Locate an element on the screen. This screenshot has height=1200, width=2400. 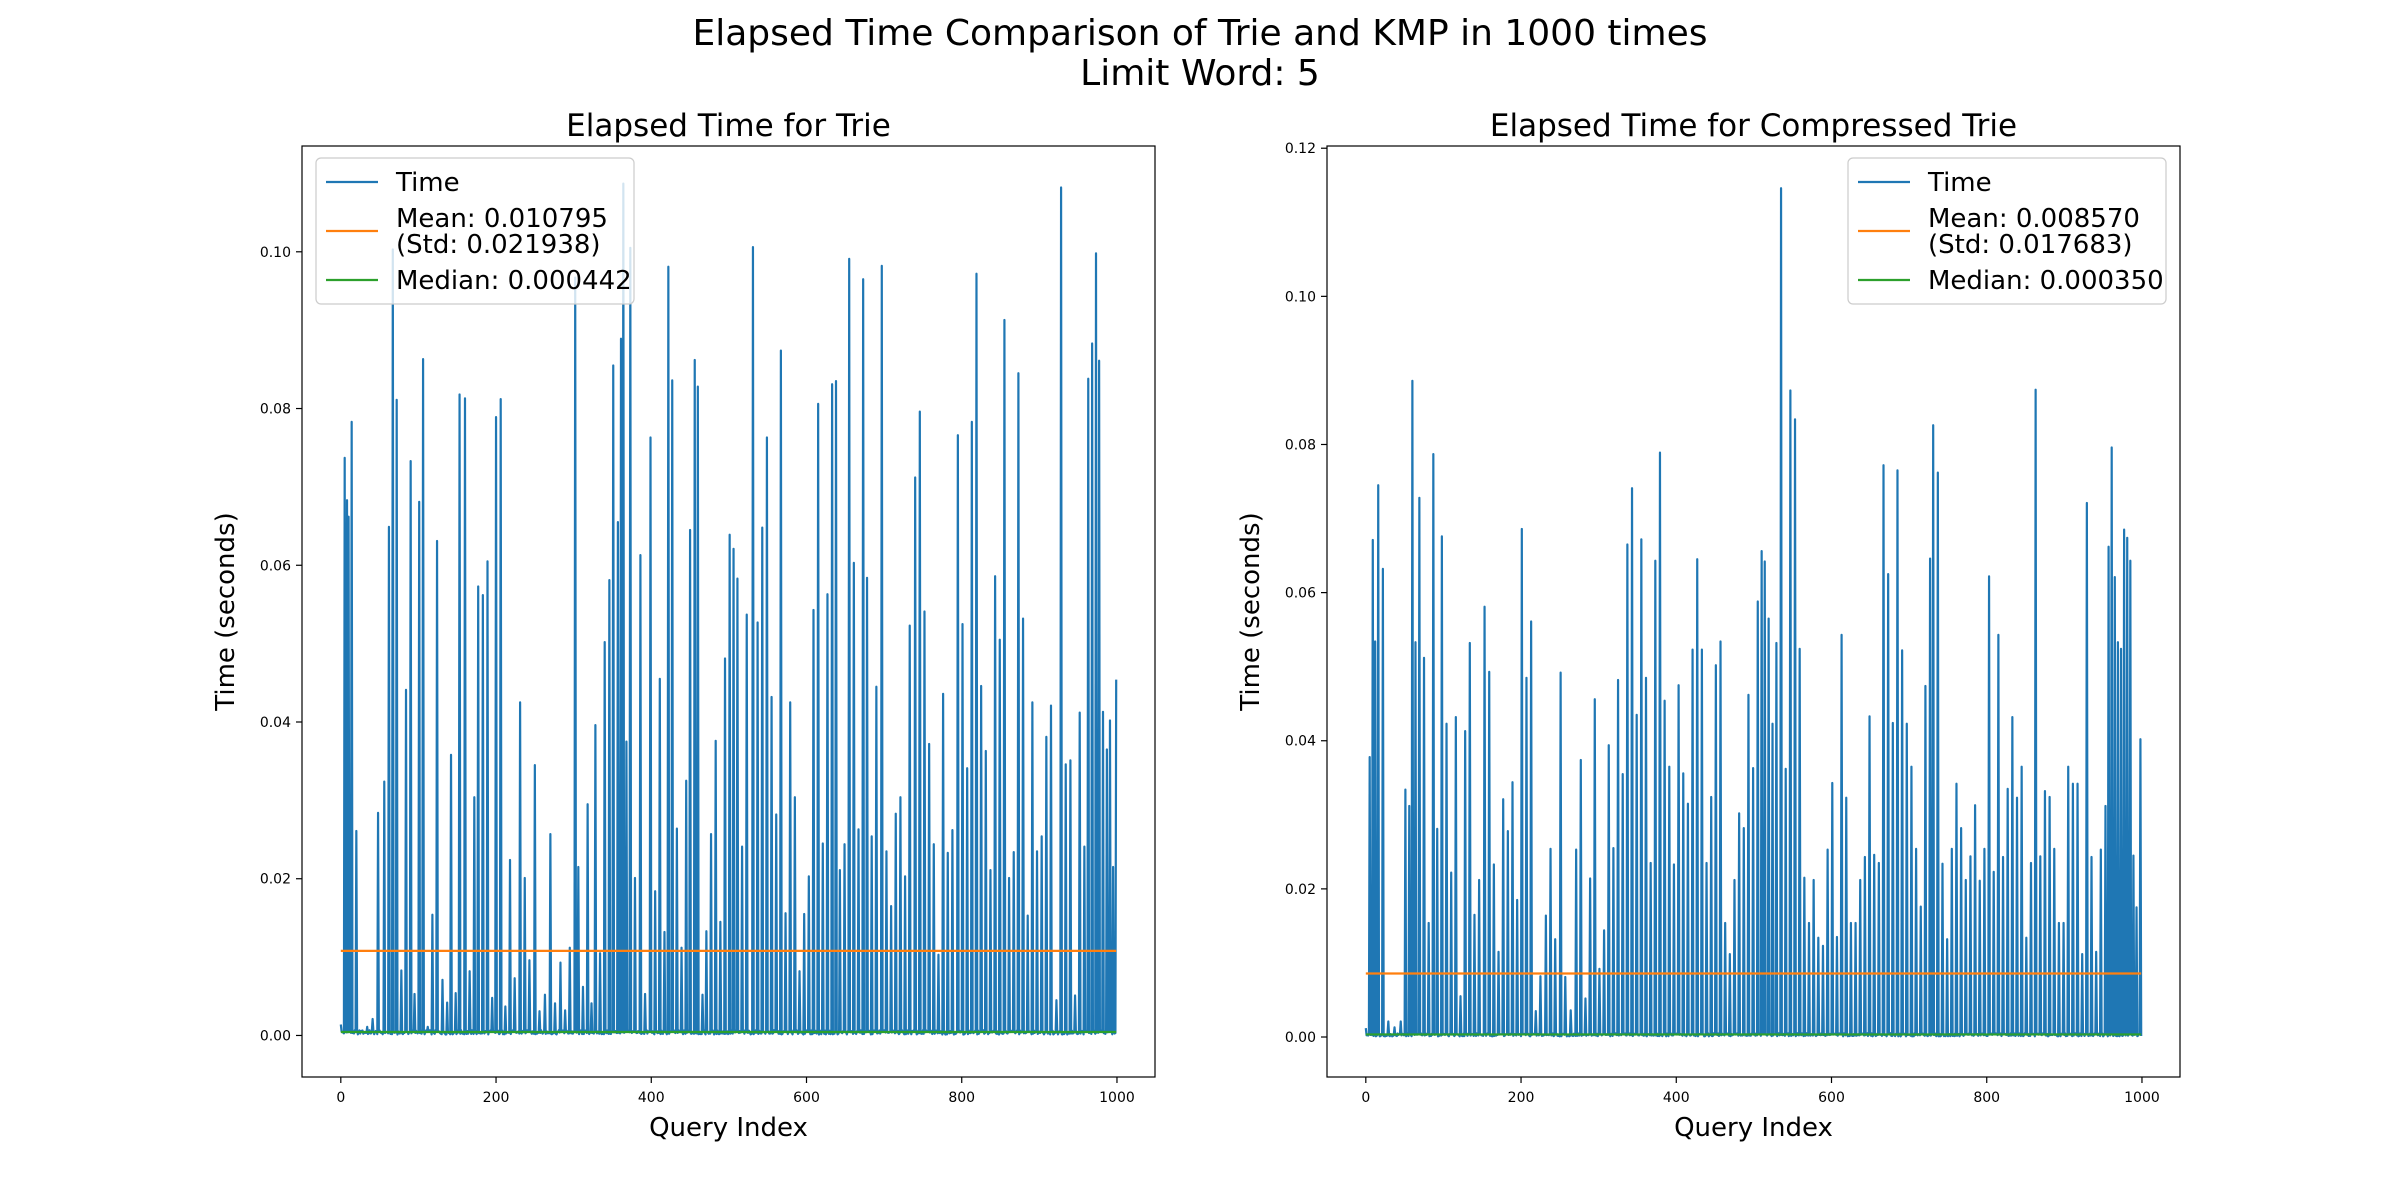
legend-item-mean: Mean: 0.008570(Std: 0.017683) is located at coordinates (1999, 232).